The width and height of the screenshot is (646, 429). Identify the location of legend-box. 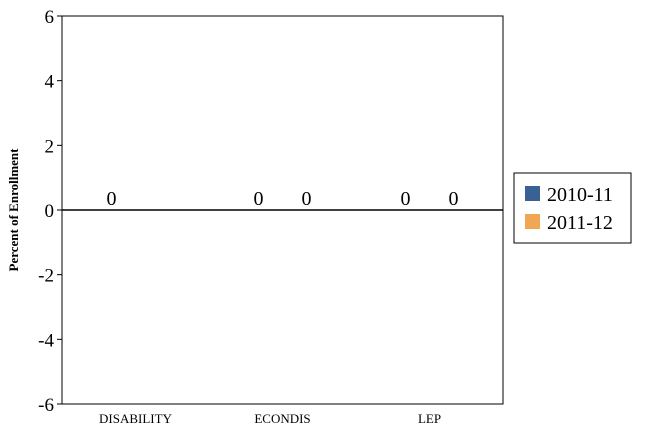
(572, 208).